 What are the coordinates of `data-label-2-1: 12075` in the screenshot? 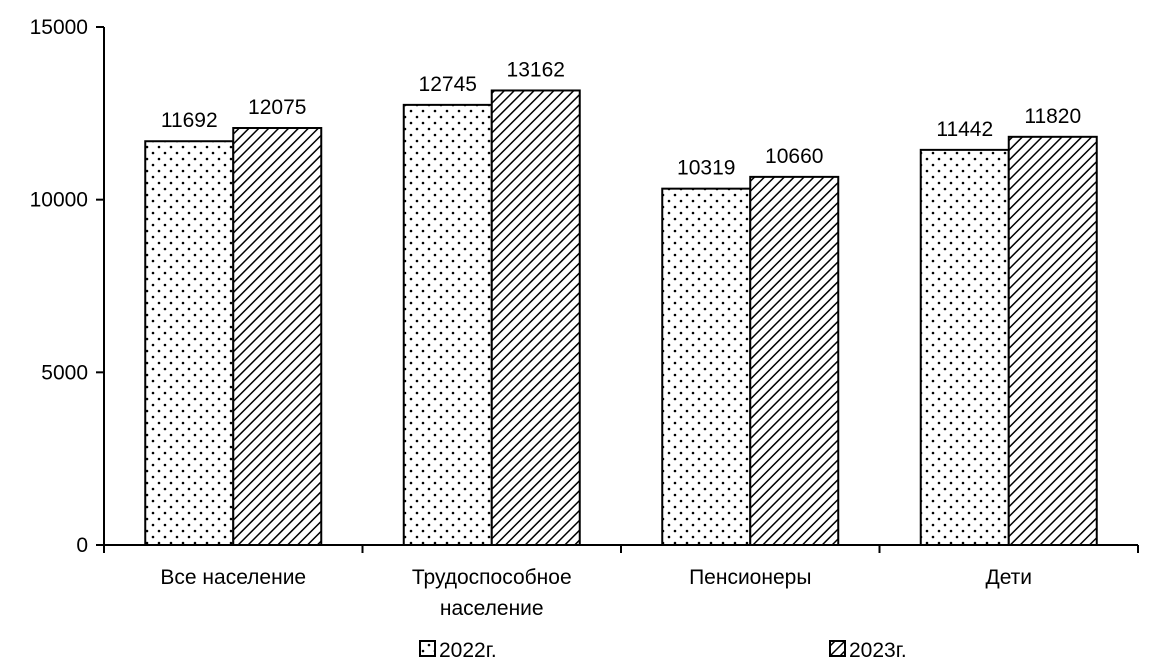 It's located at (277, 107).